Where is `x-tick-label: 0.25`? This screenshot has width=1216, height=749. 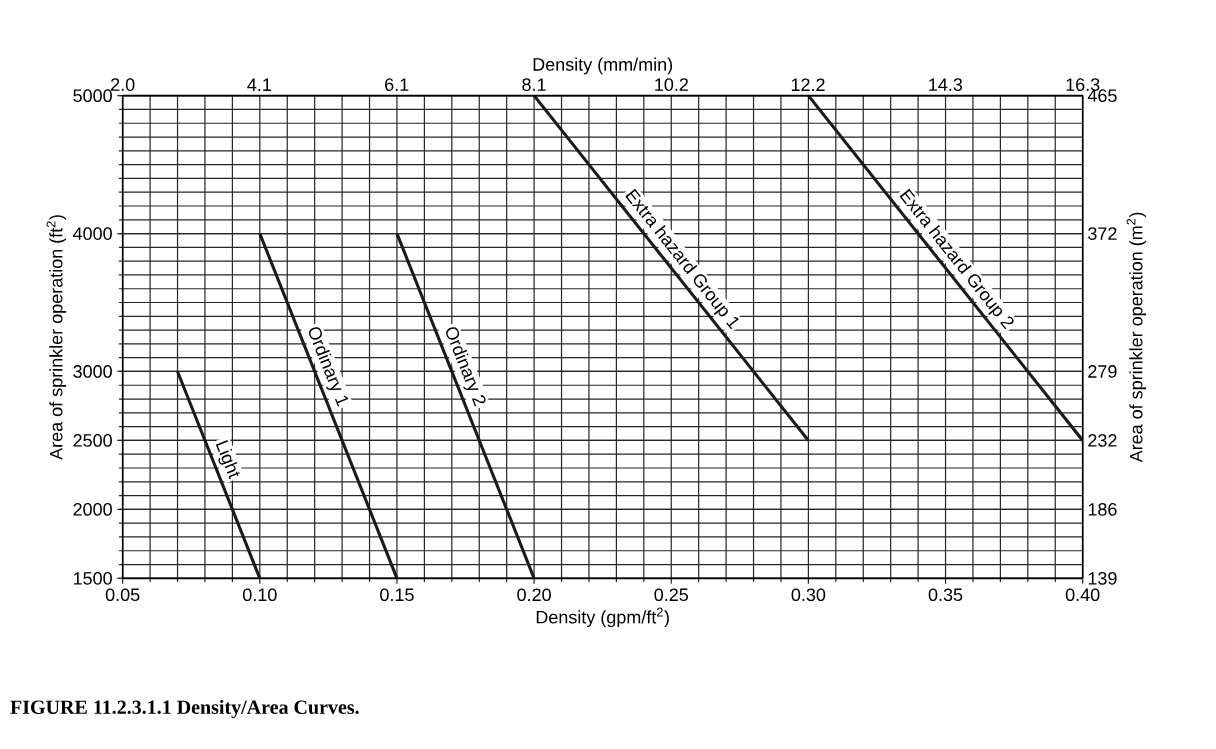 x-tick-label: 0.25 is located at coordinates (671, 595).